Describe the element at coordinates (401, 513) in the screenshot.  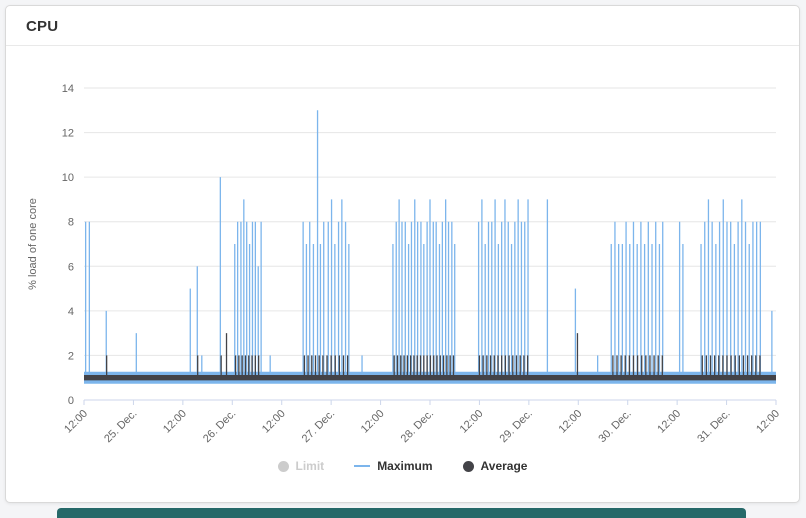
I see `next-section-bar` at that location.